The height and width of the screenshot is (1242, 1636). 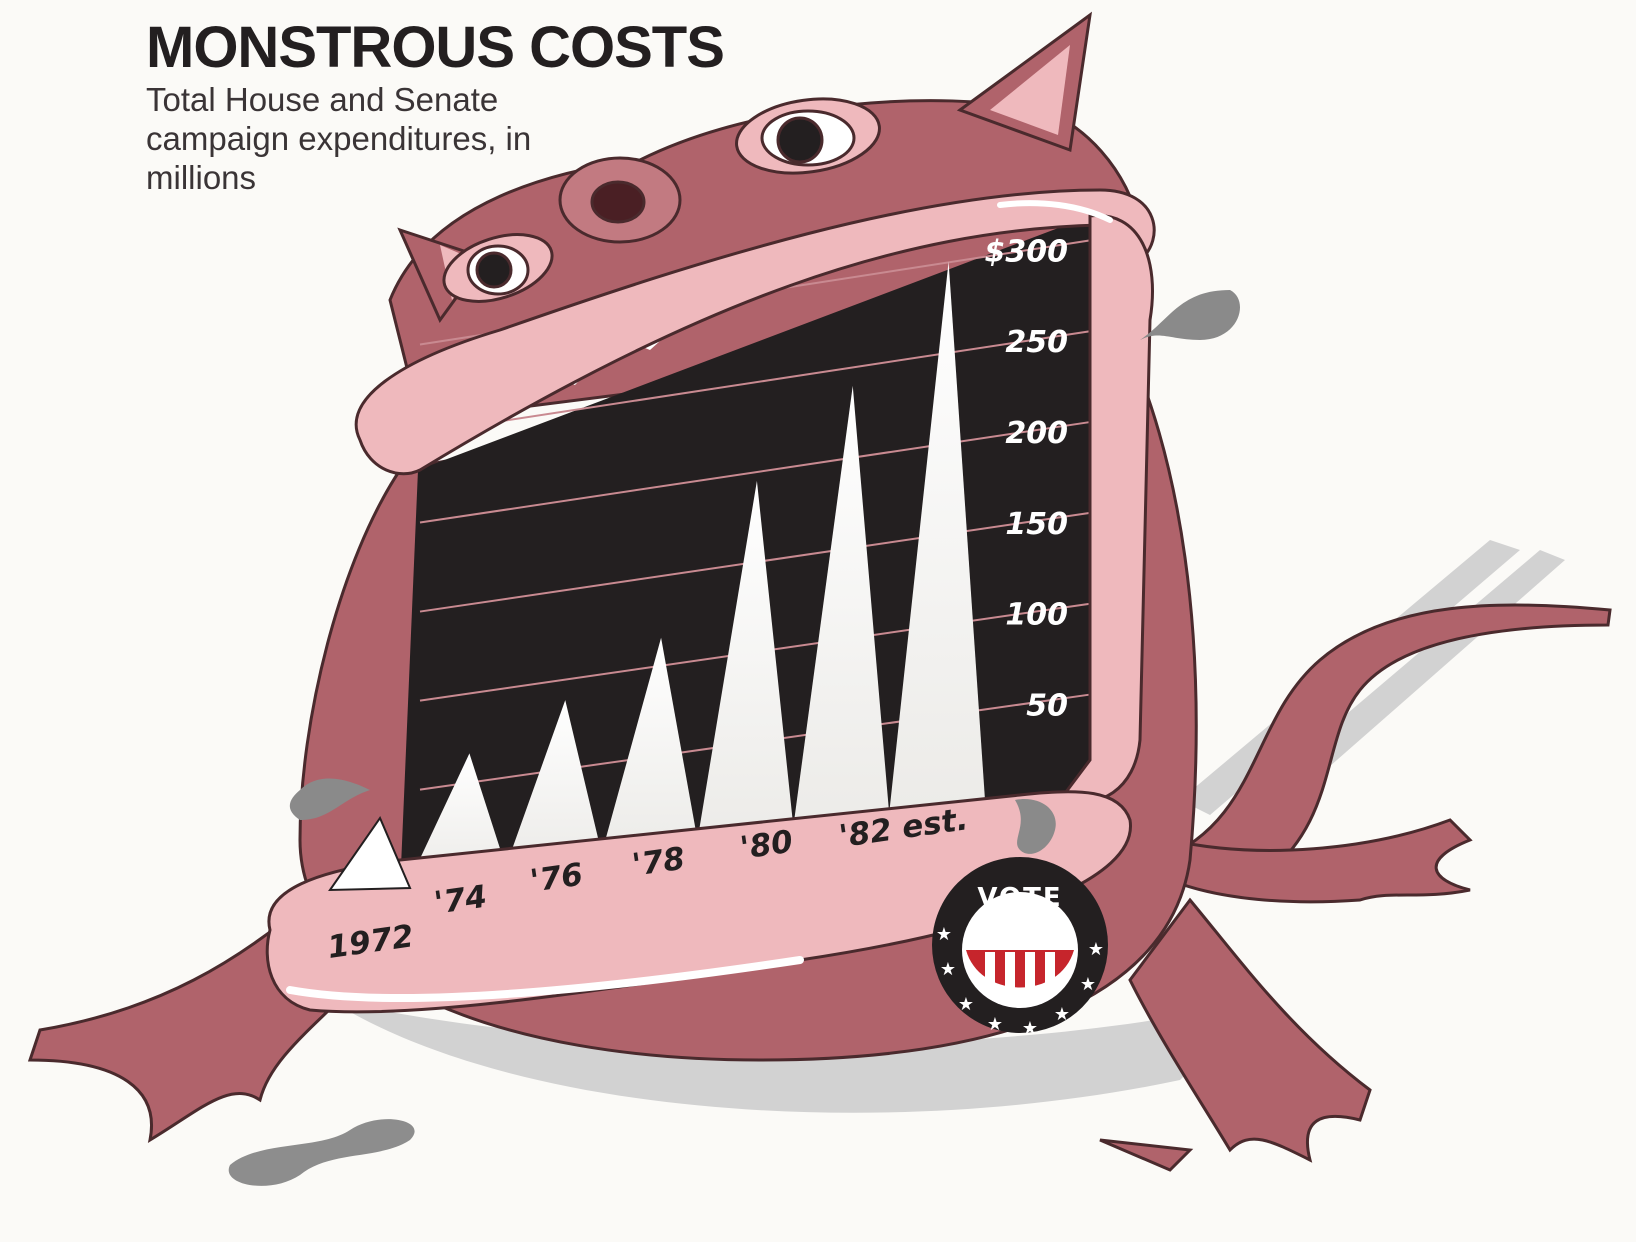 What do you see at coordinates (1036, 615) in the screenshot?
I see `y-tick-label-1: 100` at bounding box center [1036, 615].